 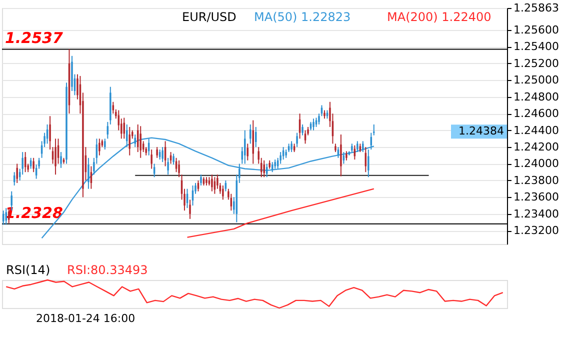 I want to click on y-tick-label: 1.23400, so click(x=536, y=213).